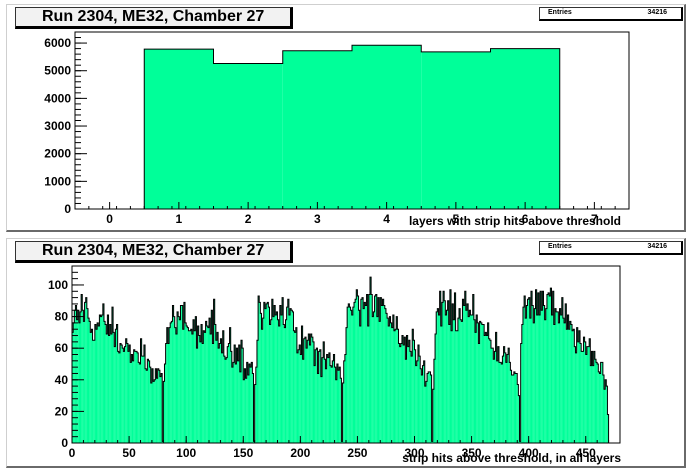 This screenshot has width=696, height=472. I want to click on x-tick-label: 5, so click(456, 219).